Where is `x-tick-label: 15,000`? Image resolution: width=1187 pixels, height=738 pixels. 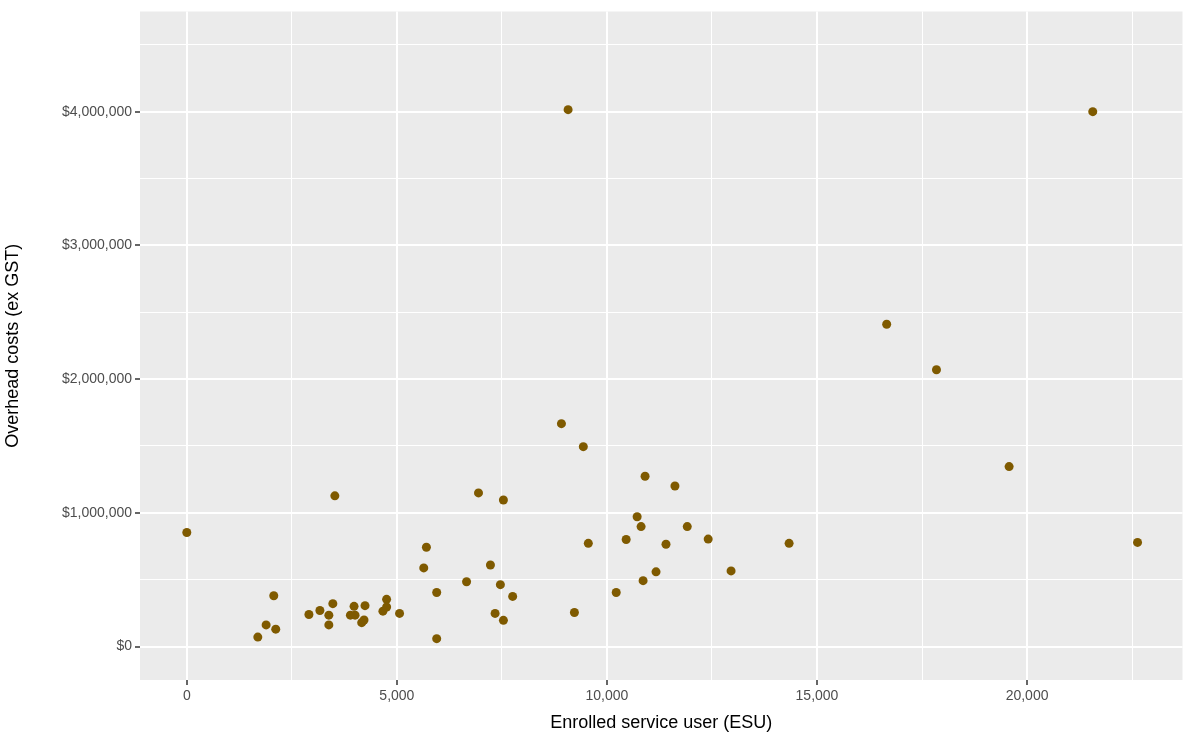 x-tick-label: 15,000 is located at coordinates (817, 695).